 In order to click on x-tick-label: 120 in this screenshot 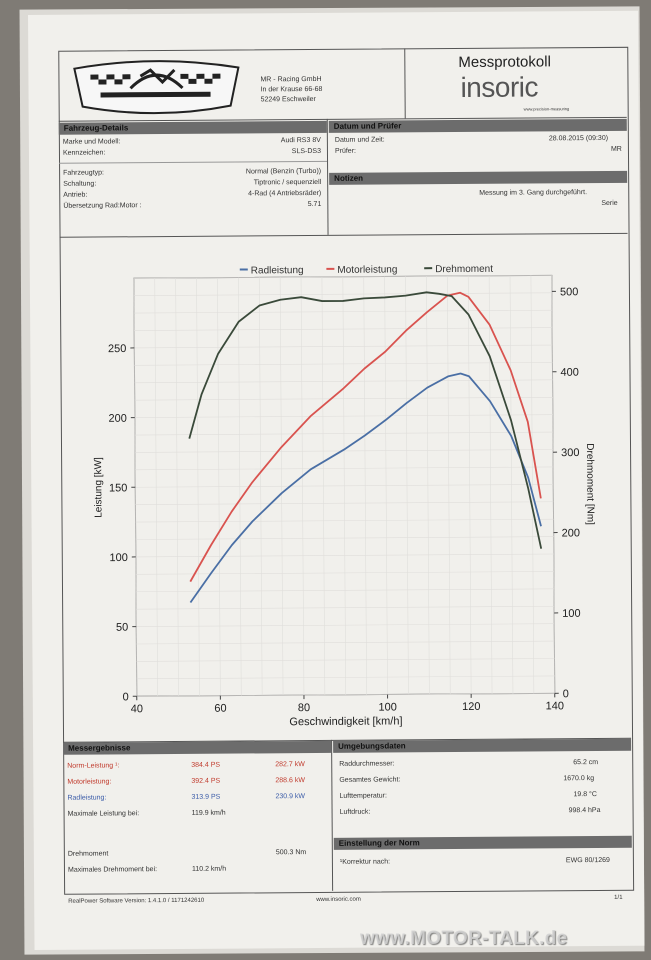, I will do `click(471, 707)`.